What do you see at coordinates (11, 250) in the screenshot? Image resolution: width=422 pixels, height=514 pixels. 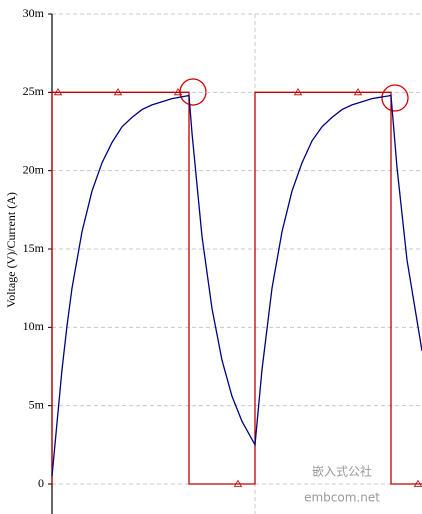 I see `y-axis-label: Voltage (V)/Current (A)` at bounding box center [11, 250].